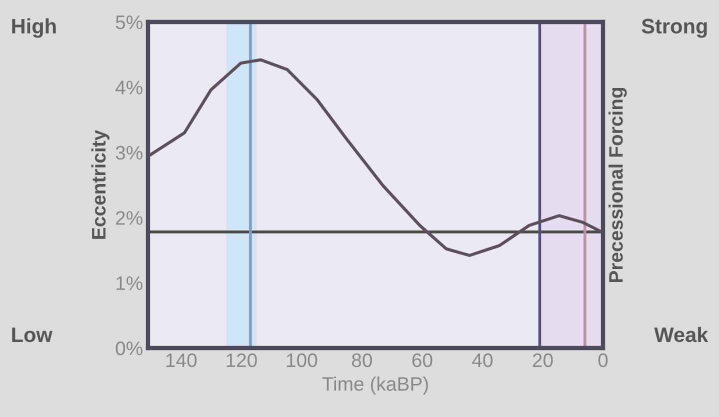 Image resolution: width=719 pixels, height=417 pixels. Describe the element at coordinates (129, 153) in the screenshot. I see `y-tick-label: 3%` at that location.